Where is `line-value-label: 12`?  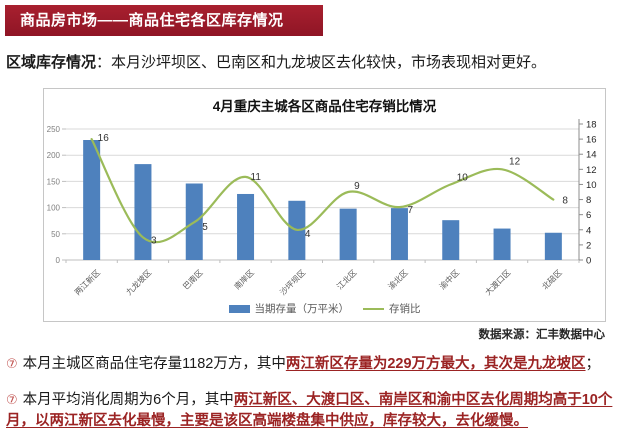
line-value-label: 12 is located at coordinates (515, 161).